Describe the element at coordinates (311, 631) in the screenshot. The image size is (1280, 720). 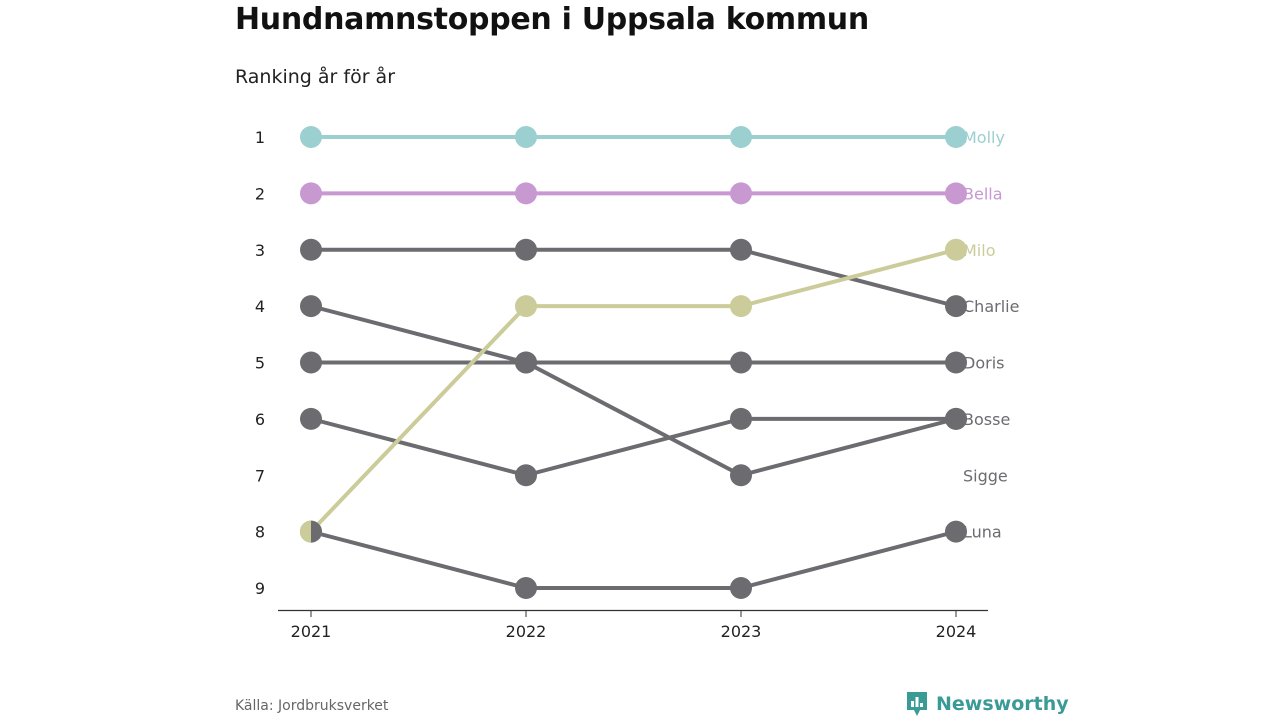
I see `x-tick-label: 2021` at that location.